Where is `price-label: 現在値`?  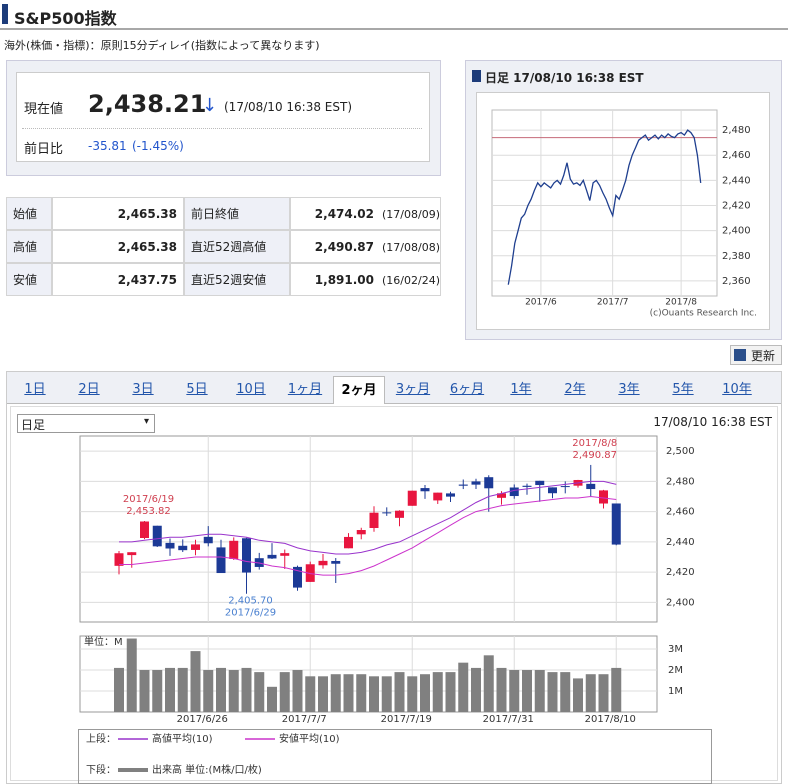 price-label: 現在値 is located at coordinates (44, 109).